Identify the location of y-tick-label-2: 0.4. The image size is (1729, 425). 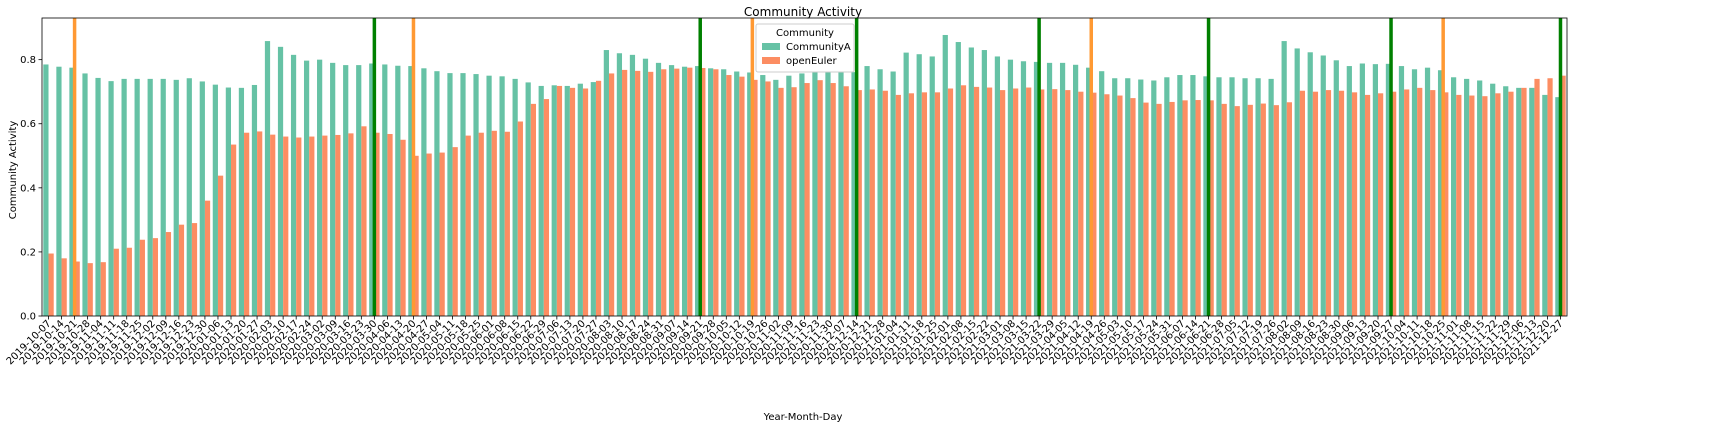
(28, 188).